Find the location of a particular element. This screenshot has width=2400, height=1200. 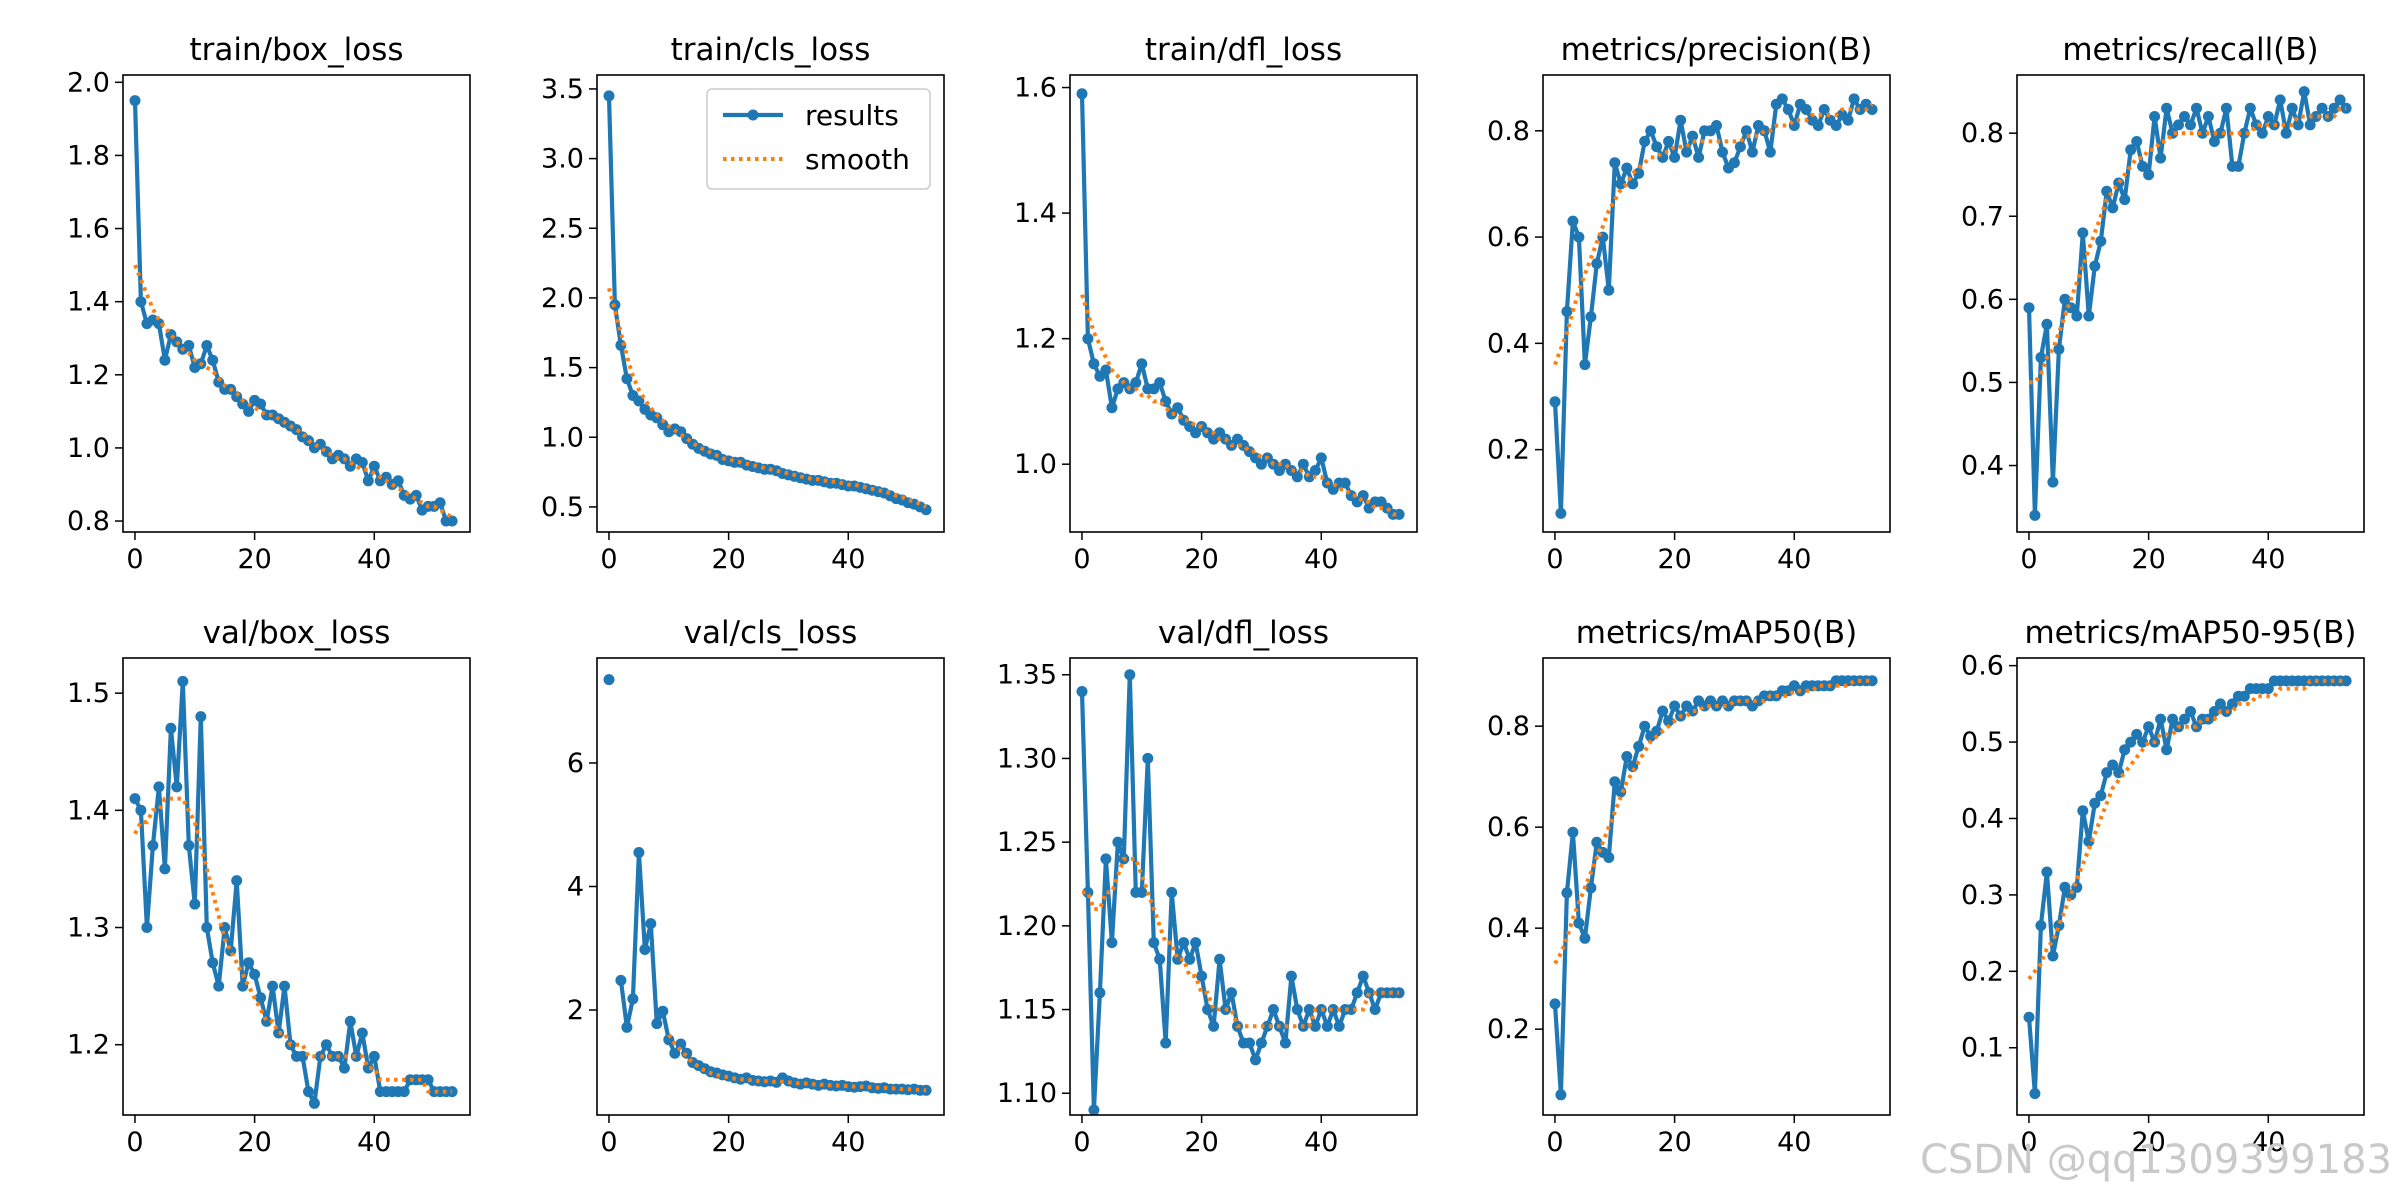

panel-title: train/cls_loss is located at coordinates (771, 50).